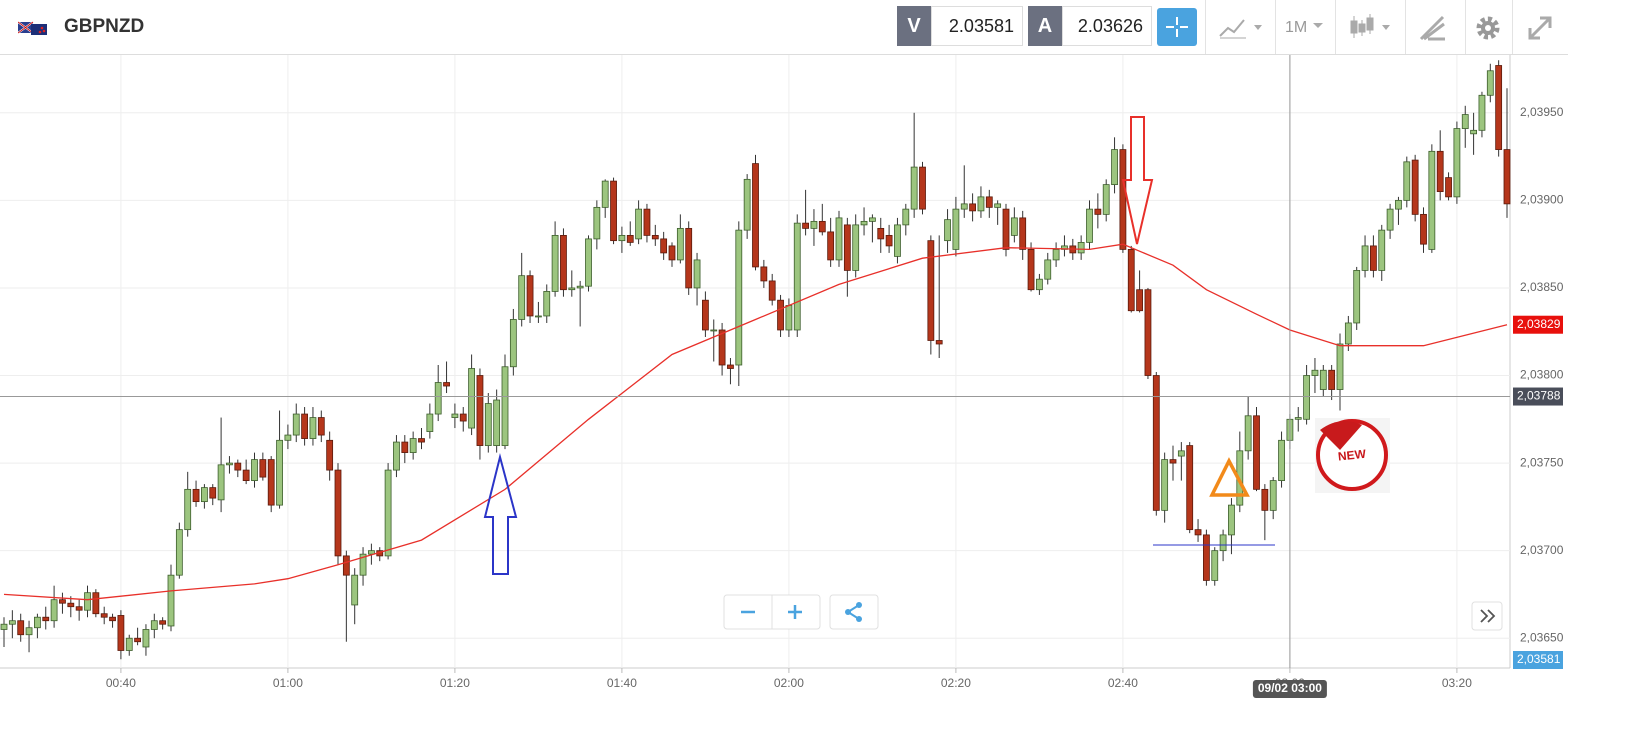  I want to click on zoom-in-button, so click(795, 612).